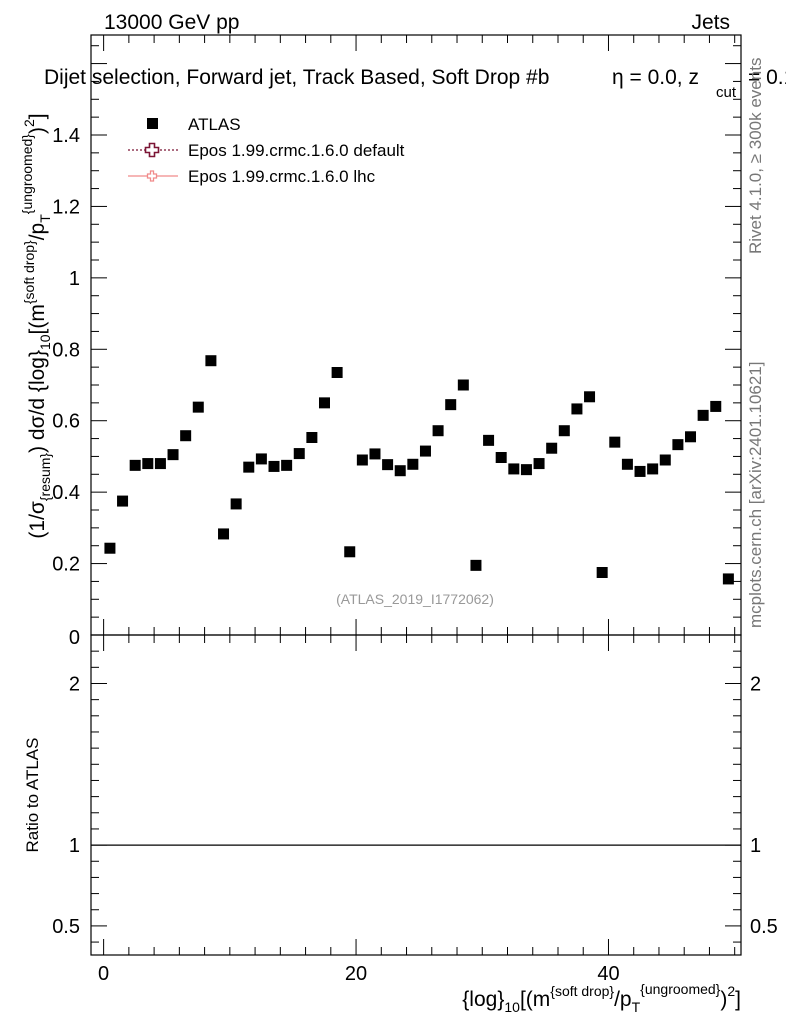 Image resolution: width=786 pixels, height=1024 pixels. Describe the element at coordinates (103, 974) in the screenshot. I see `x-tick-label: 0` at that location.